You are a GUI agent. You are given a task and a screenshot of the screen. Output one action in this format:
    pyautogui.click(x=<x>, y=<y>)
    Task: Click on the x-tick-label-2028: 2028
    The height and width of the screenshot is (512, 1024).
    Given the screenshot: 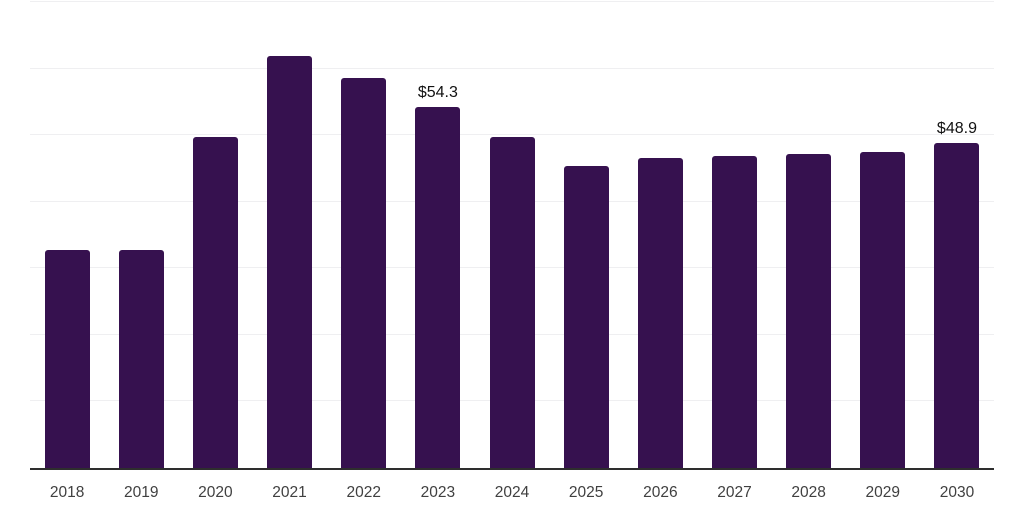 What is the action you would take?
    pyautogui.click(x=808, y=492)
    